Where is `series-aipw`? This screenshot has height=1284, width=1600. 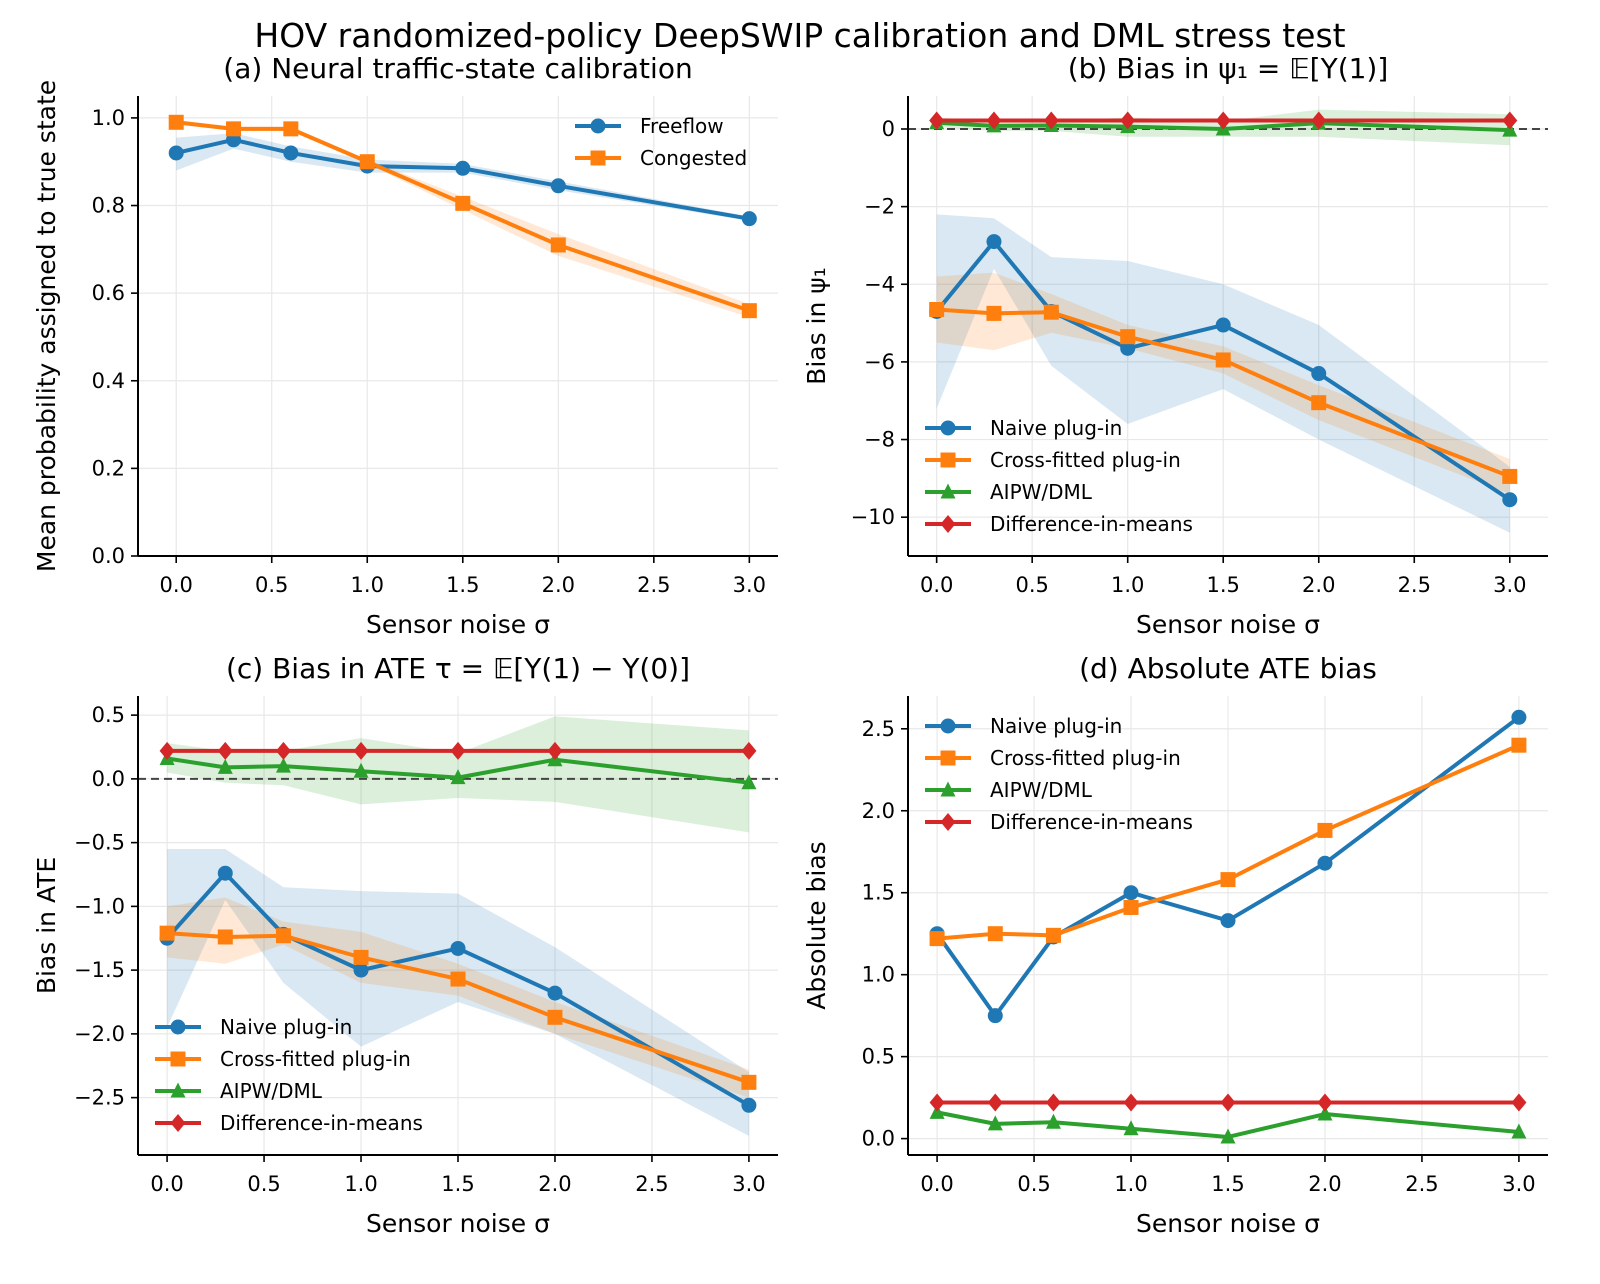 series-aipw is located at coordinates (1228, 1123).